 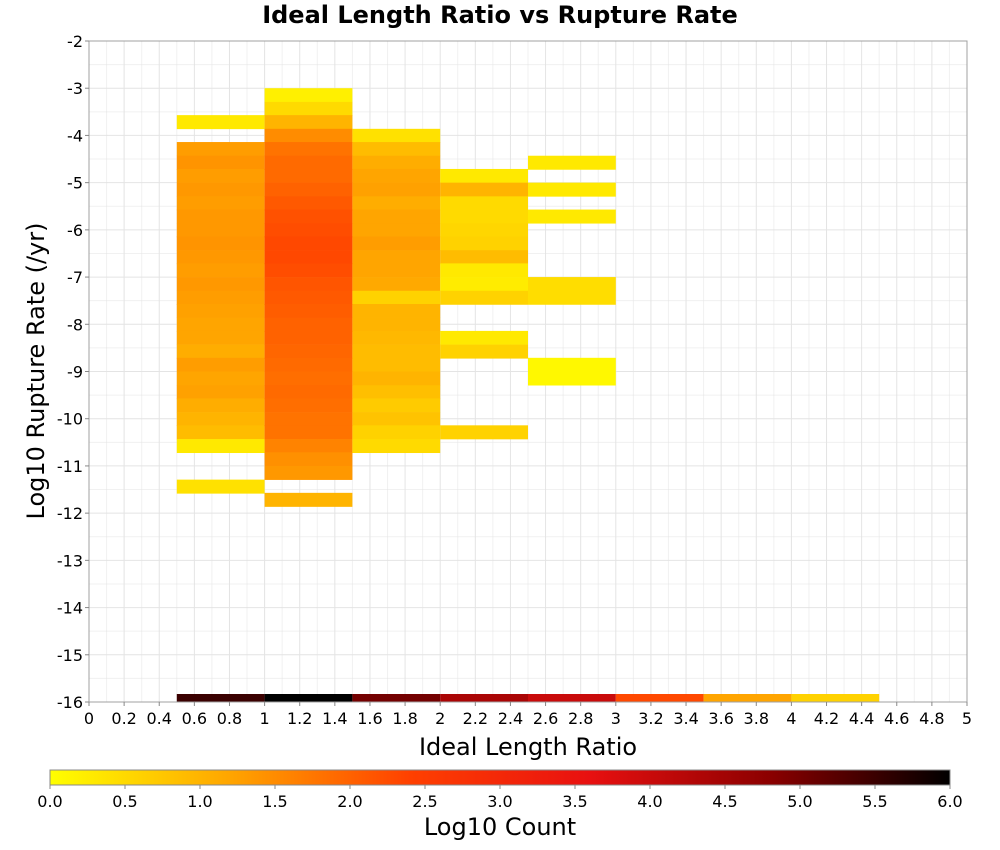 What do you see at coordinates (874, 801) in the screenshot?
I see `colorbar-tick-label: 5.5` at bounding box center [874, 801].